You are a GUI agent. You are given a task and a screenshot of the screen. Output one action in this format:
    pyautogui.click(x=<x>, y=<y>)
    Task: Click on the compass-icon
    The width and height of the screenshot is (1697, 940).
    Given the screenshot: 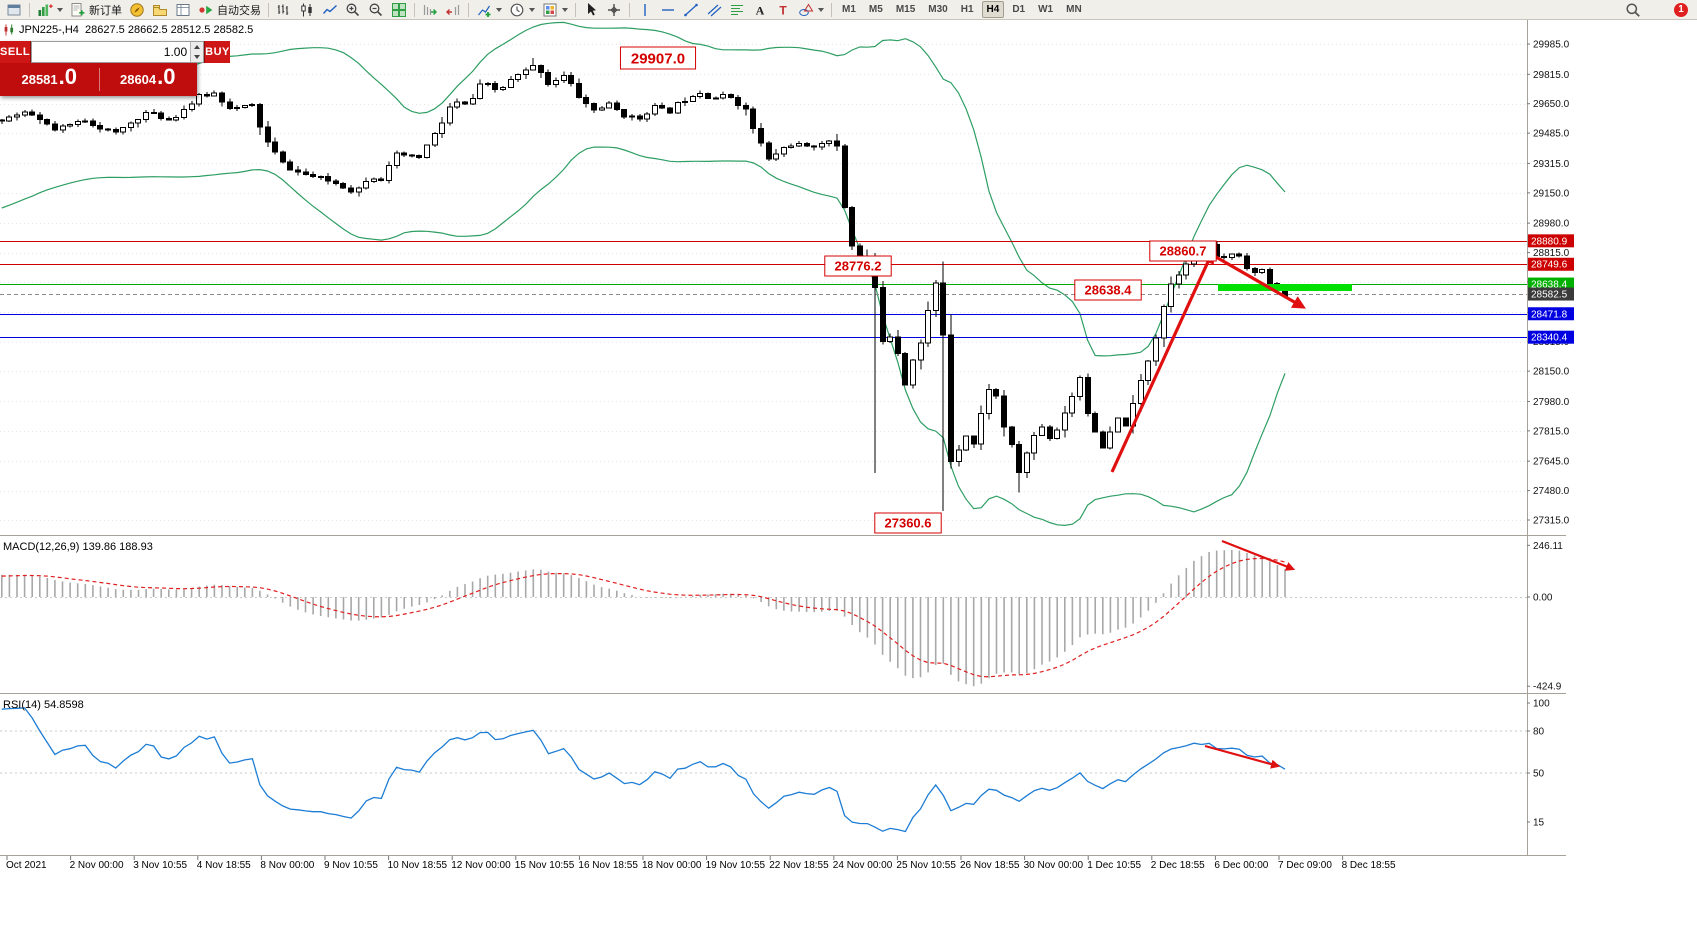 What is the action you would take?
    pyautogui.click(x=137, y=9)
    